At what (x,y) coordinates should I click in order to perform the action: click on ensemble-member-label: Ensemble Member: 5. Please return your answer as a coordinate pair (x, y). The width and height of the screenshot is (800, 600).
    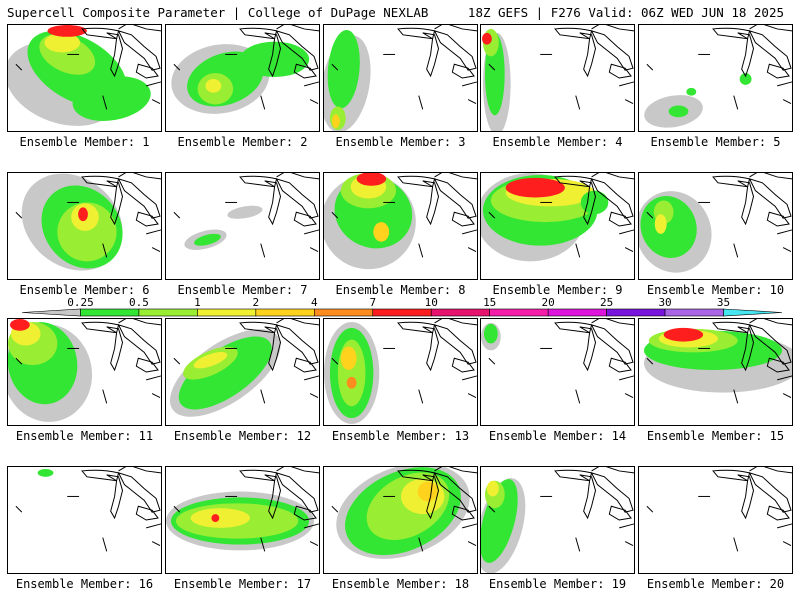
    Looking at the image, I should click on (715, 142).